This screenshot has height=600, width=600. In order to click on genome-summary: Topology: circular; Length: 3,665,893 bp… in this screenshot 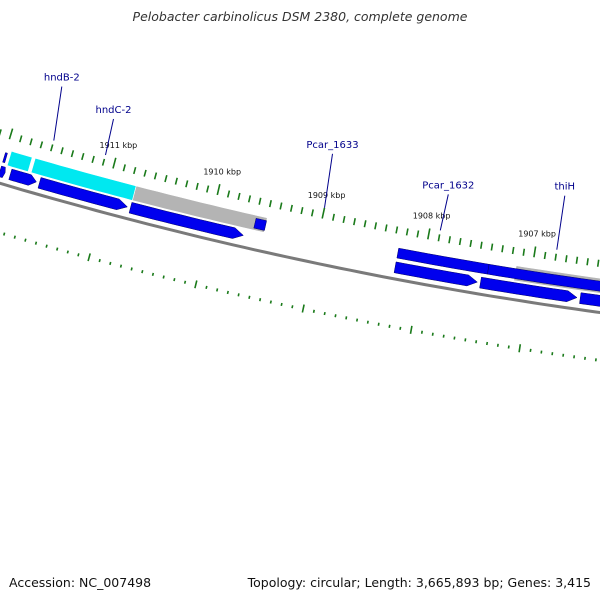, I will do `click(419, 582)`.